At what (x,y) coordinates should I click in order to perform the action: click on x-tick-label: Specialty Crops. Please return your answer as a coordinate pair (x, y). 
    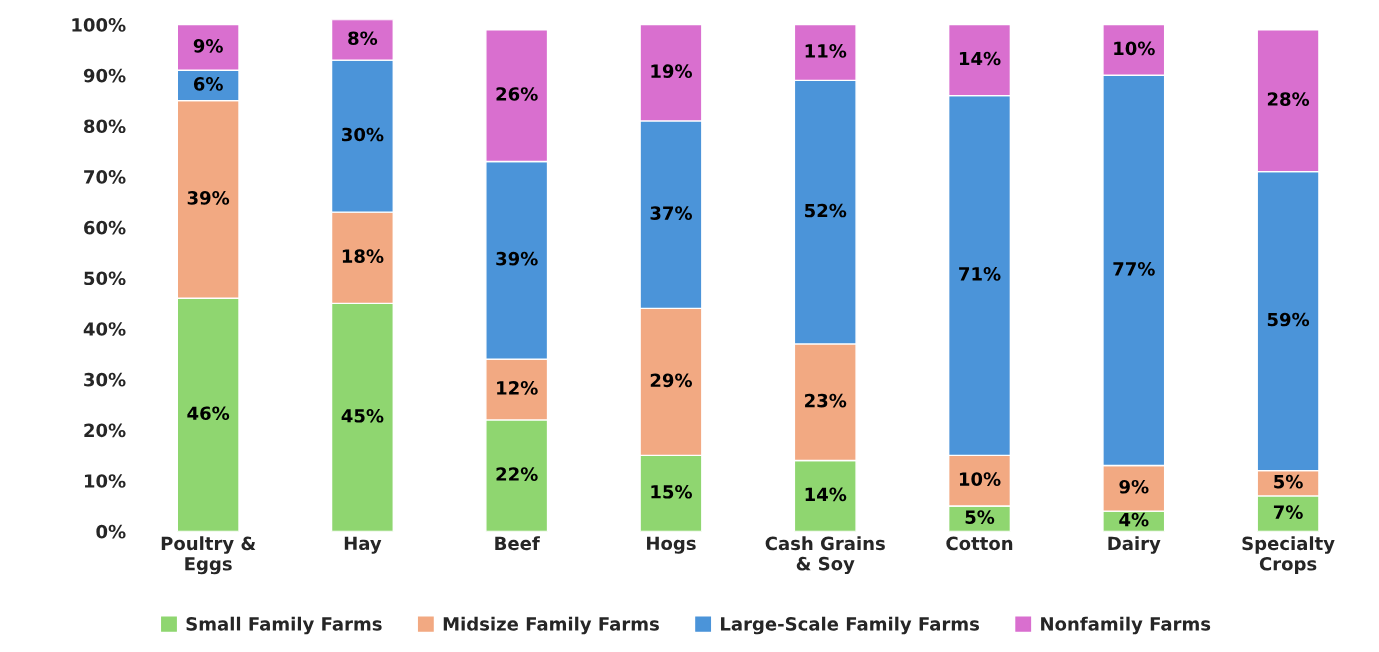
    Looking at the image, I should click on (1288, 555).